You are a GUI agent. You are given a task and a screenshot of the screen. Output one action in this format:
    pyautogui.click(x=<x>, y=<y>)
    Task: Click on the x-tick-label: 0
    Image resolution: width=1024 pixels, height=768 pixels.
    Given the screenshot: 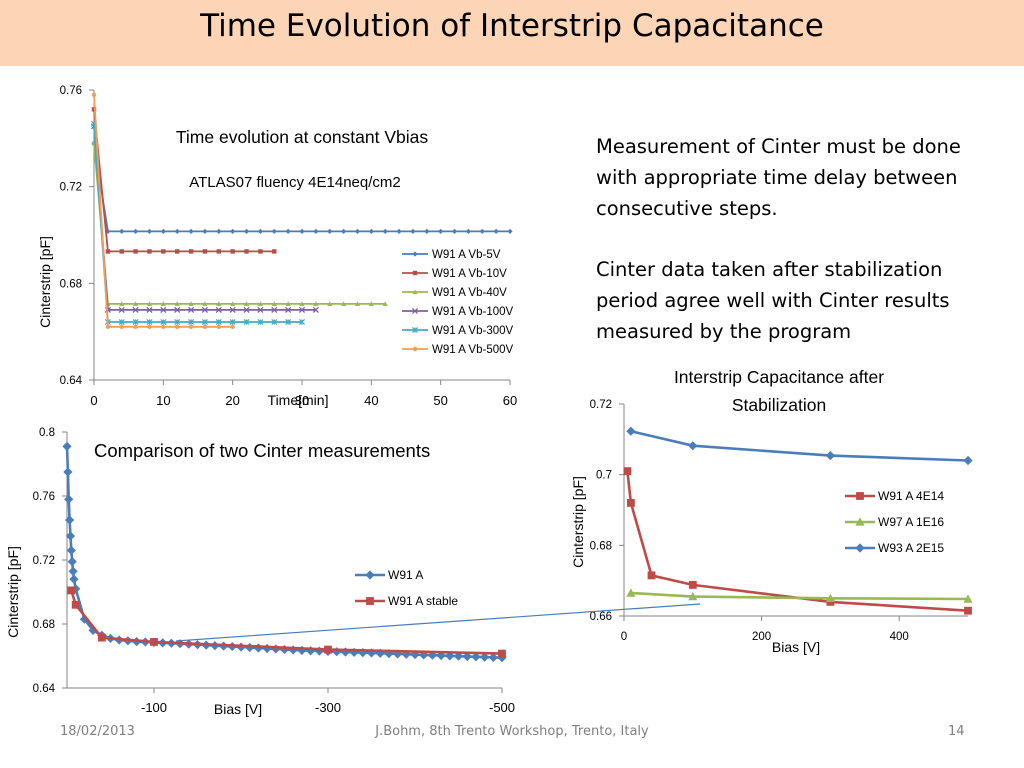 What is the action you would take?
    pyautogui.click(x=93, y=400)
    